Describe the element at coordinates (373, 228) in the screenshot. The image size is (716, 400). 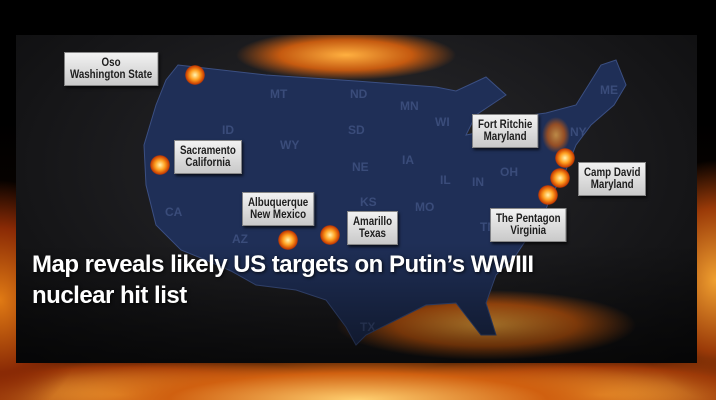
I see `target-label-amarillo: Amarillo Texas` at that location.